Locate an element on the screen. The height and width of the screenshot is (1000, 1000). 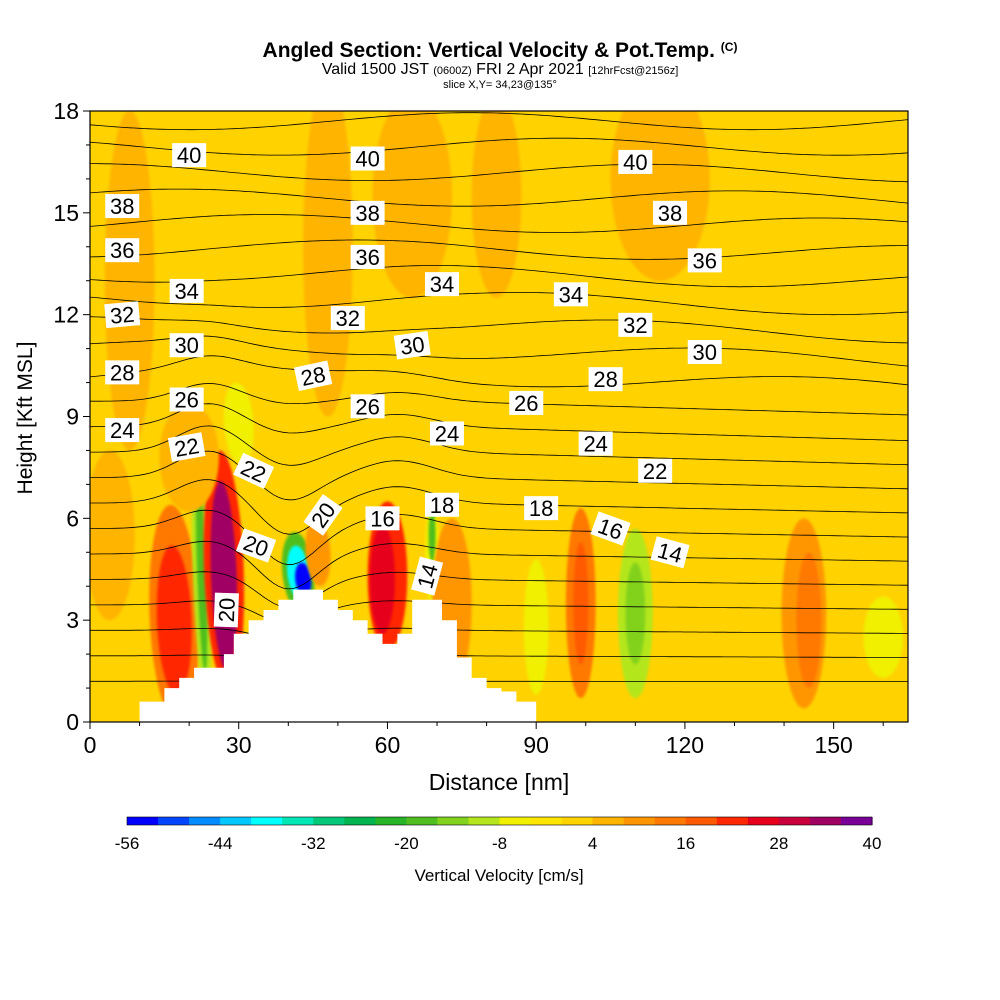
contour-label: 36 is located at coordinates (704, 260).